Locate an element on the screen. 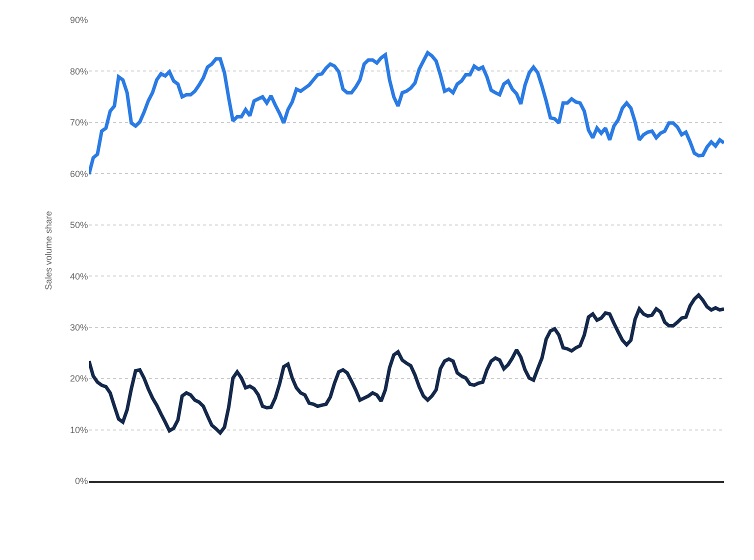 This screenshot has width=754, height=560. y-axis-title: Sales volume share is located at coordinates (48, 250).